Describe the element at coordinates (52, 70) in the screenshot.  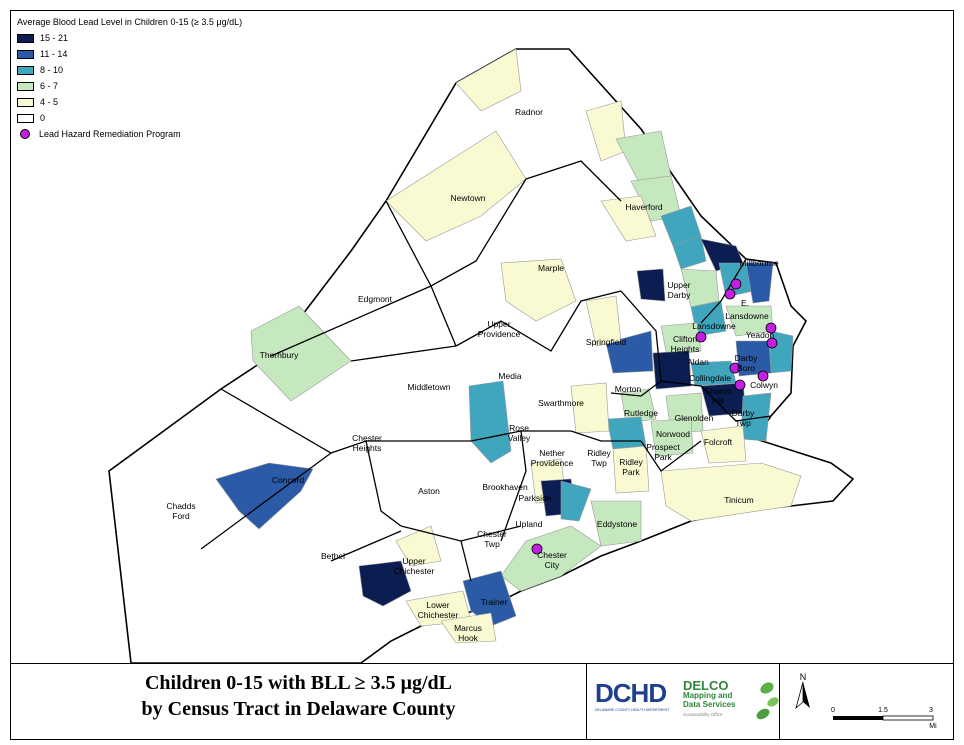
I see `legend-label: 8 - 10` at that location.